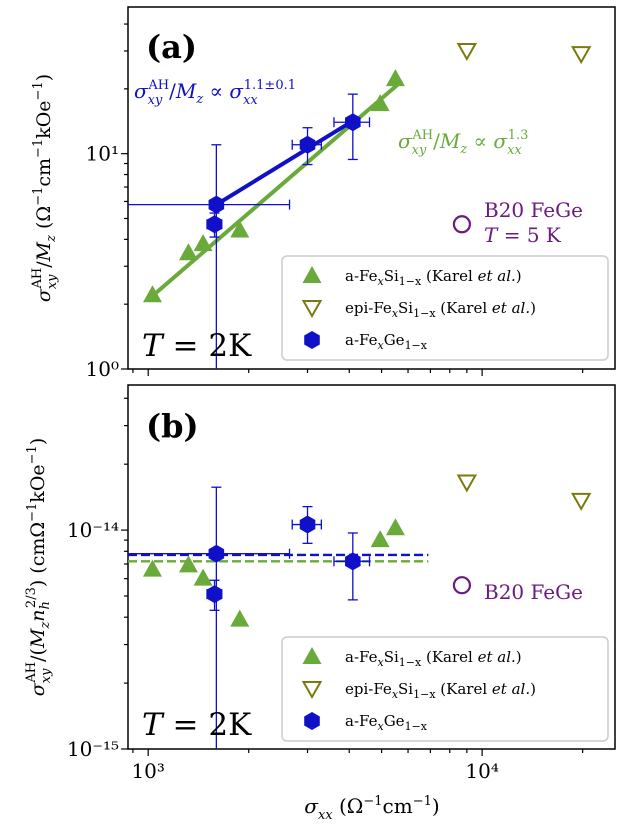 The image size is (629, 827). I want to click on fit-line, so click(284, 163).